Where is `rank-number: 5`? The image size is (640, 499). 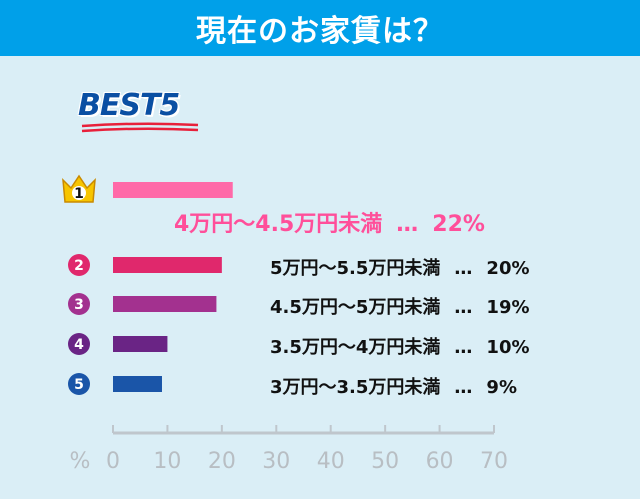
rank-number: 5 is located at coordinates (79, 385).